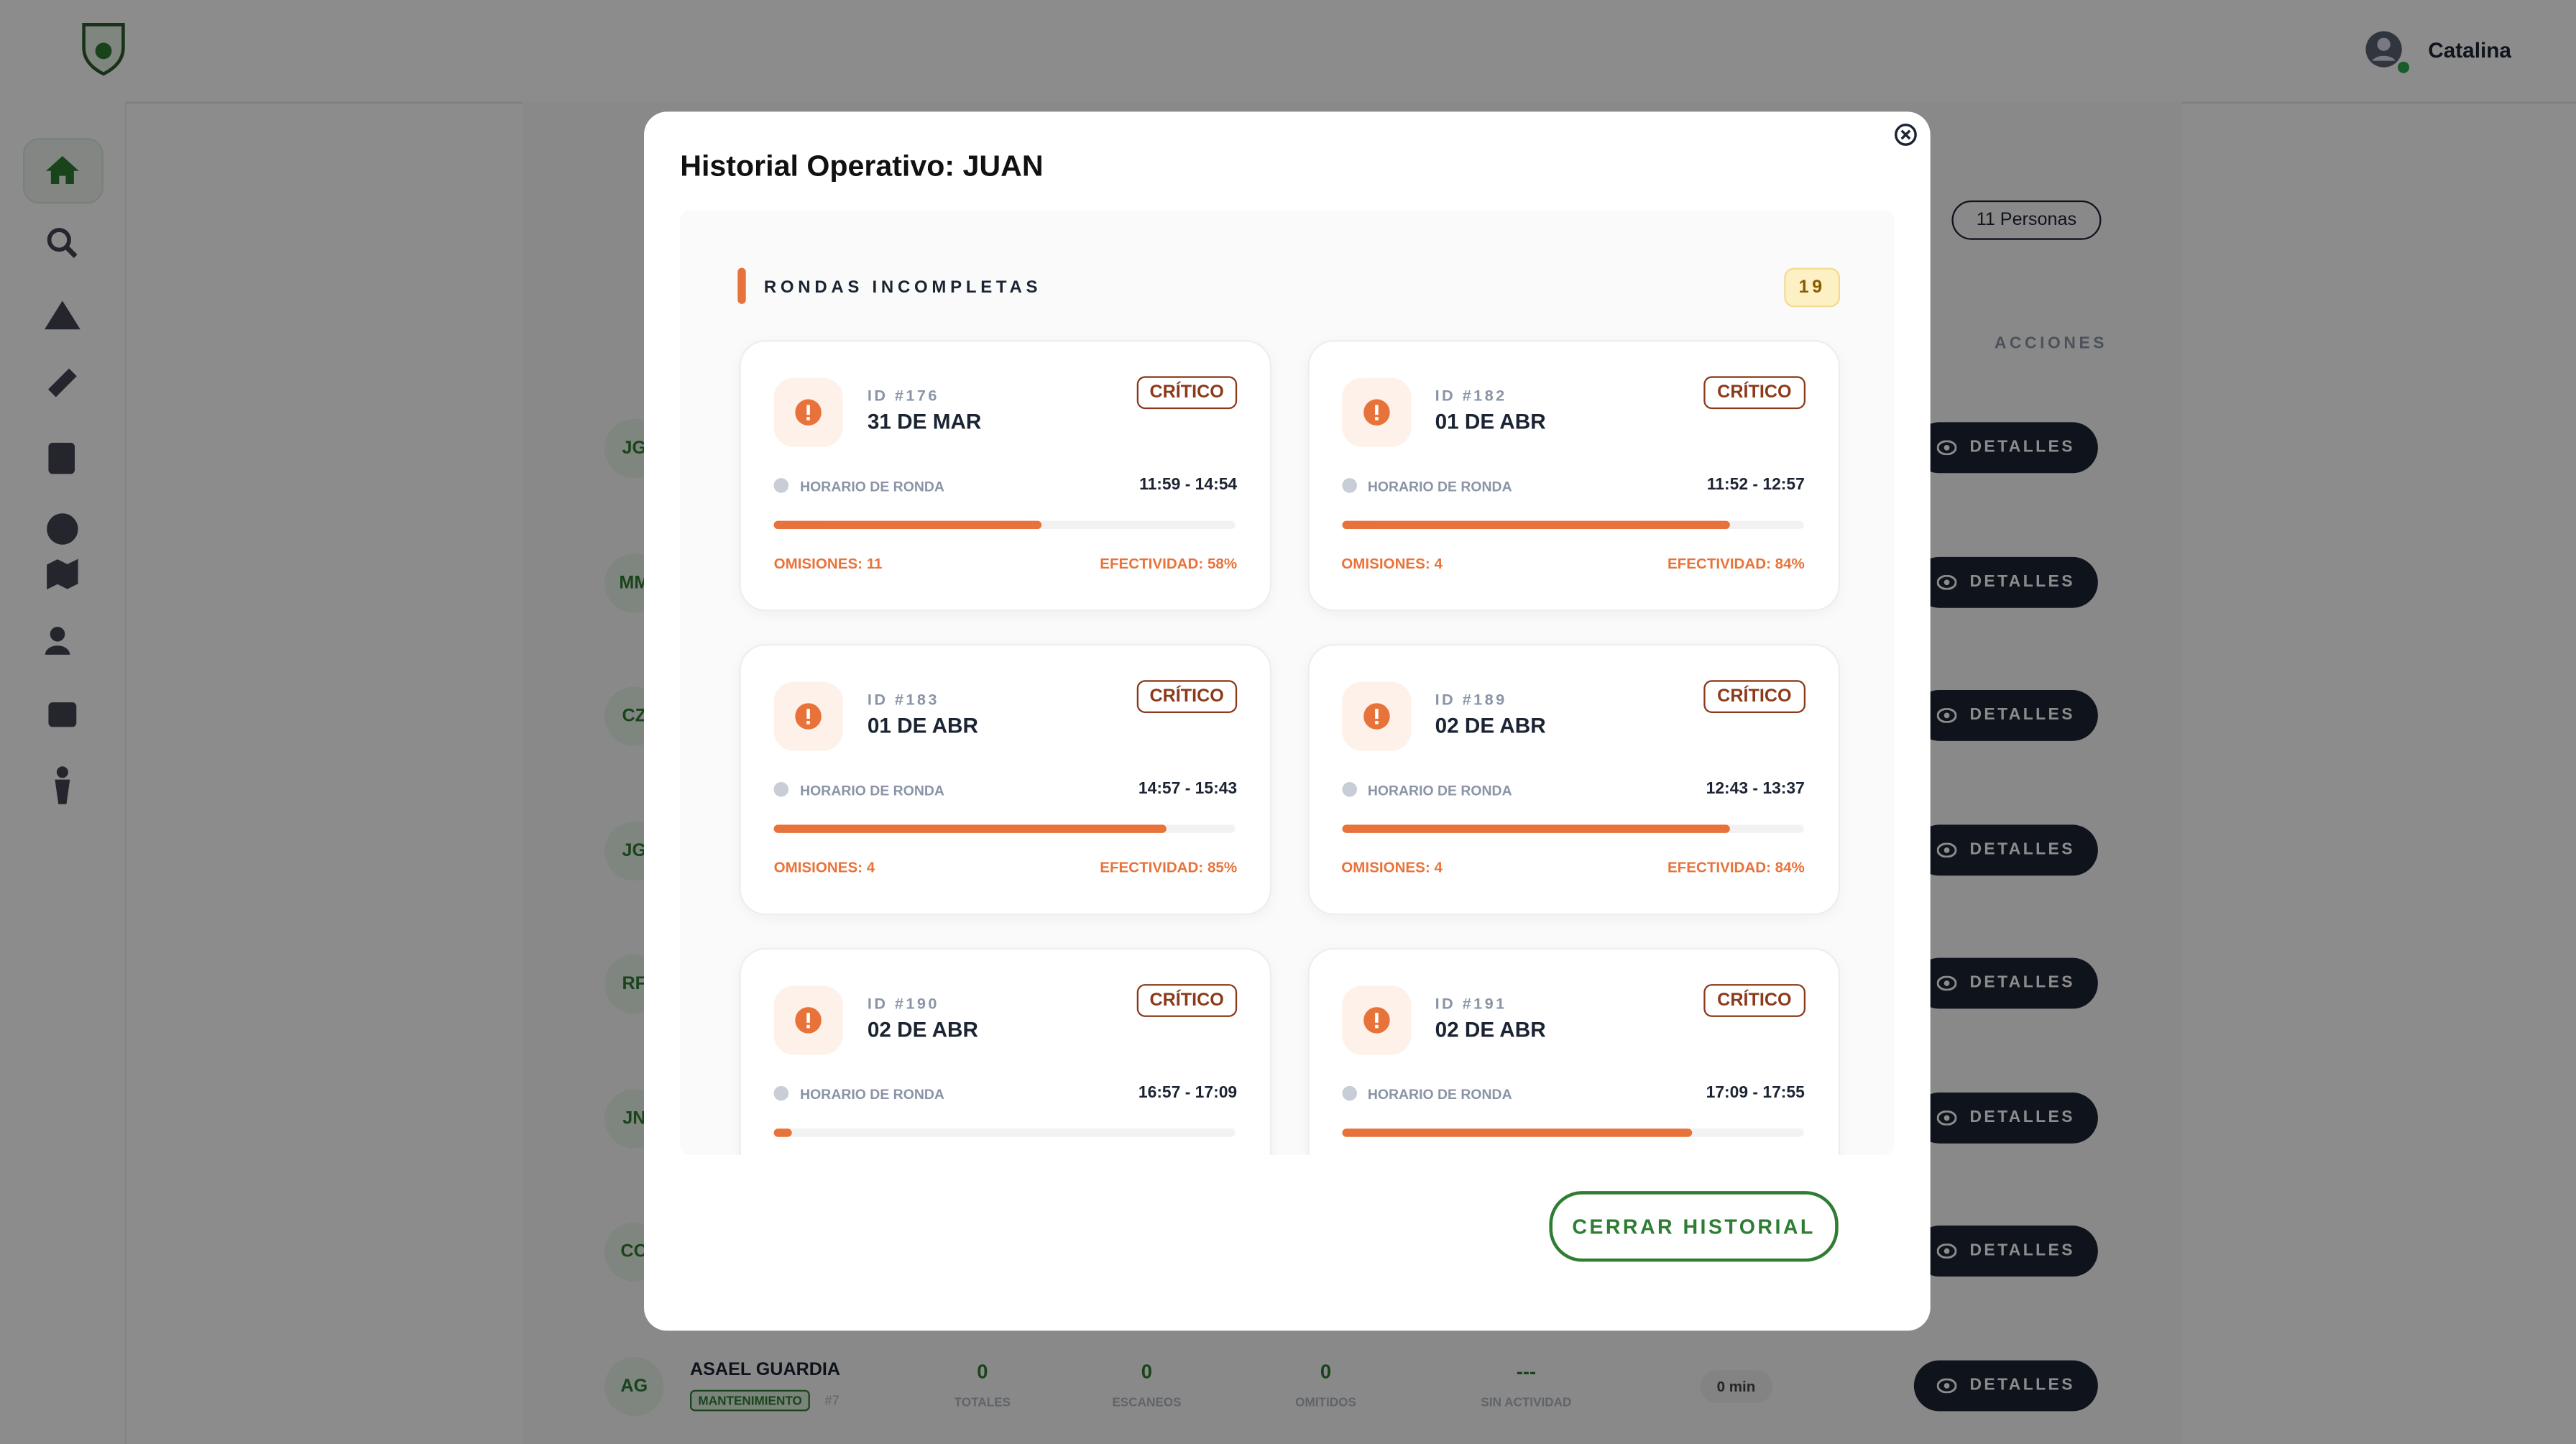 This screenshot has height=1444, width=2576. I want to click on round-id: ID #189, so click(1471, 700).